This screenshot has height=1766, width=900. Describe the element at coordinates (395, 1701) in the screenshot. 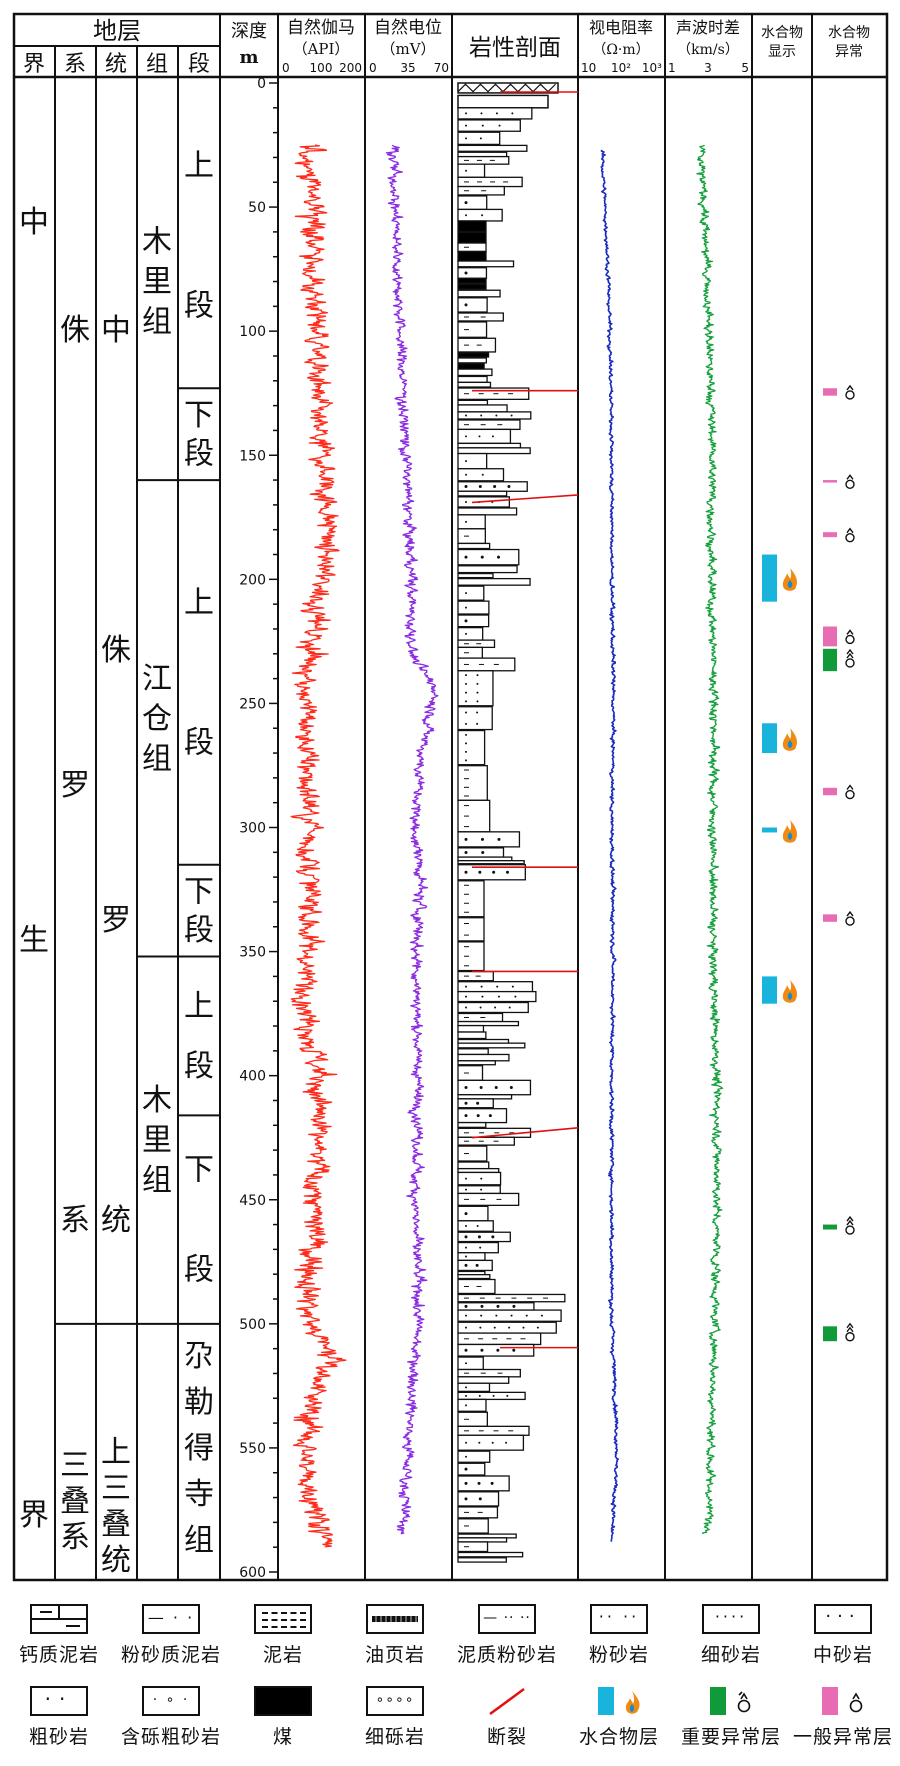

I see `fine-conglomerate-swatch: ∘∘∘∘` at that location.